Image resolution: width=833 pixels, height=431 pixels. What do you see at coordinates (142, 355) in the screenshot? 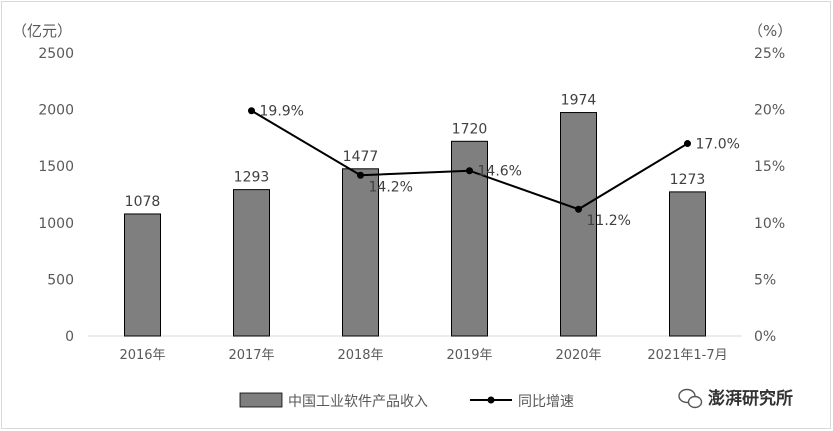
I see `x-axis-tick: 2016年` at bounding box center [142, 355].